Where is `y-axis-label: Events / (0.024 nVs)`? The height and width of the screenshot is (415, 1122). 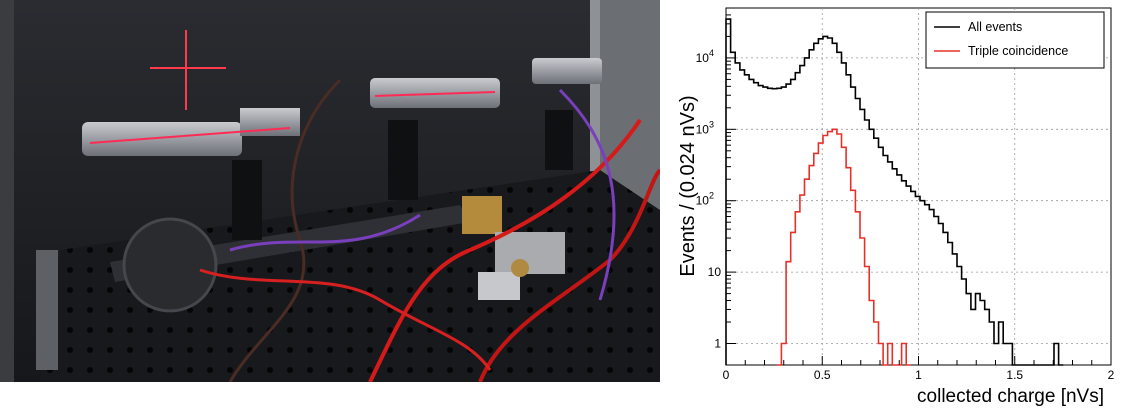
y-axis-label: Events / (0.024 nVs) is located at coordinates (688, 185).